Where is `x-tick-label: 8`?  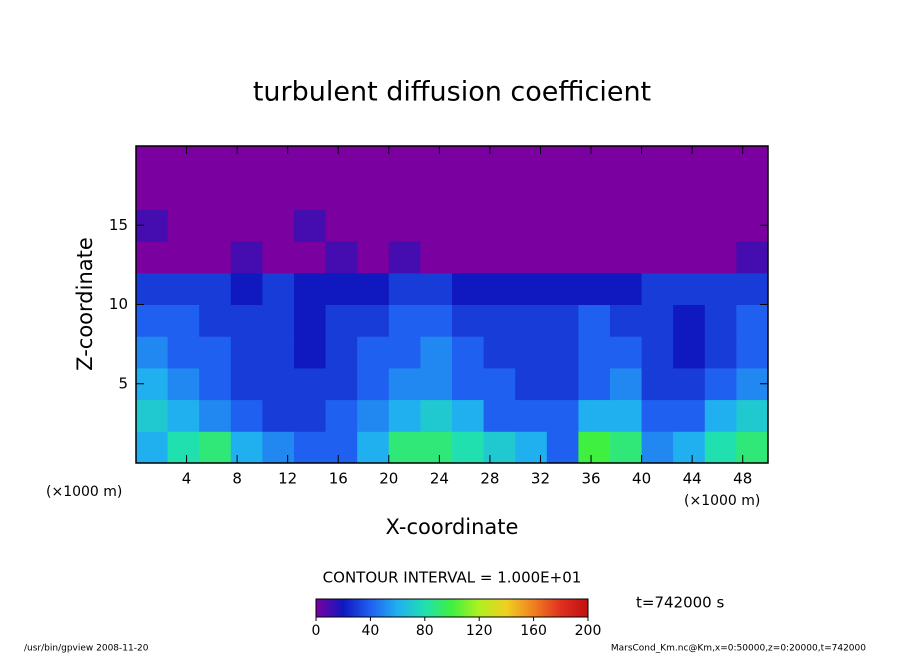 x-tick-label: 8 is located at coordinates (237, 479).